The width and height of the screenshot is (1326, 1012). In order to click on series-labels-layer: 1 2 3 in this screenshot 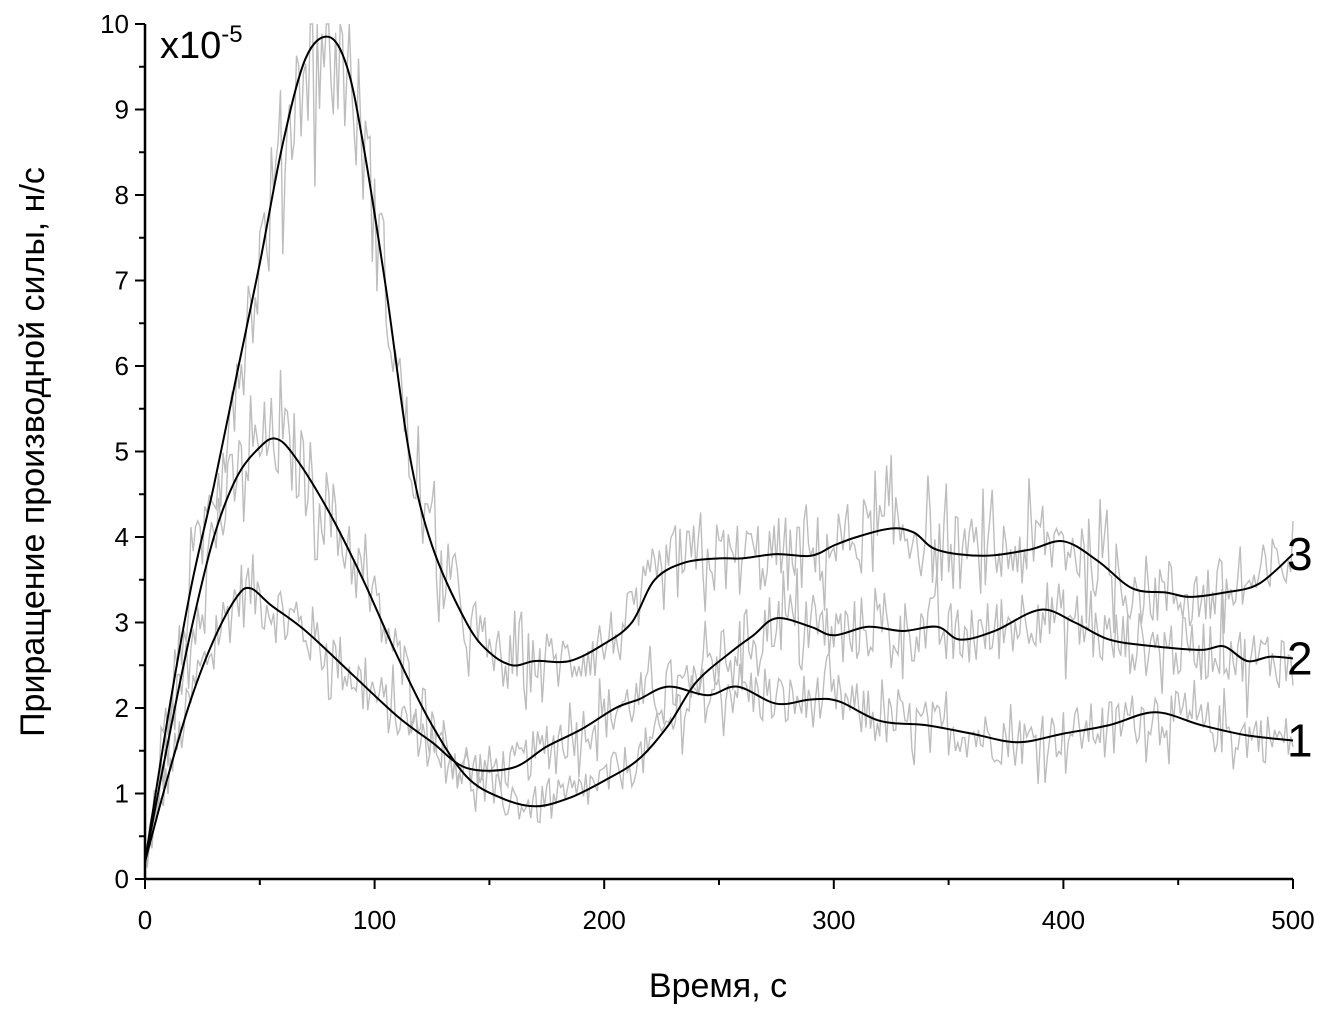, I will do `click(1300, 647)`.